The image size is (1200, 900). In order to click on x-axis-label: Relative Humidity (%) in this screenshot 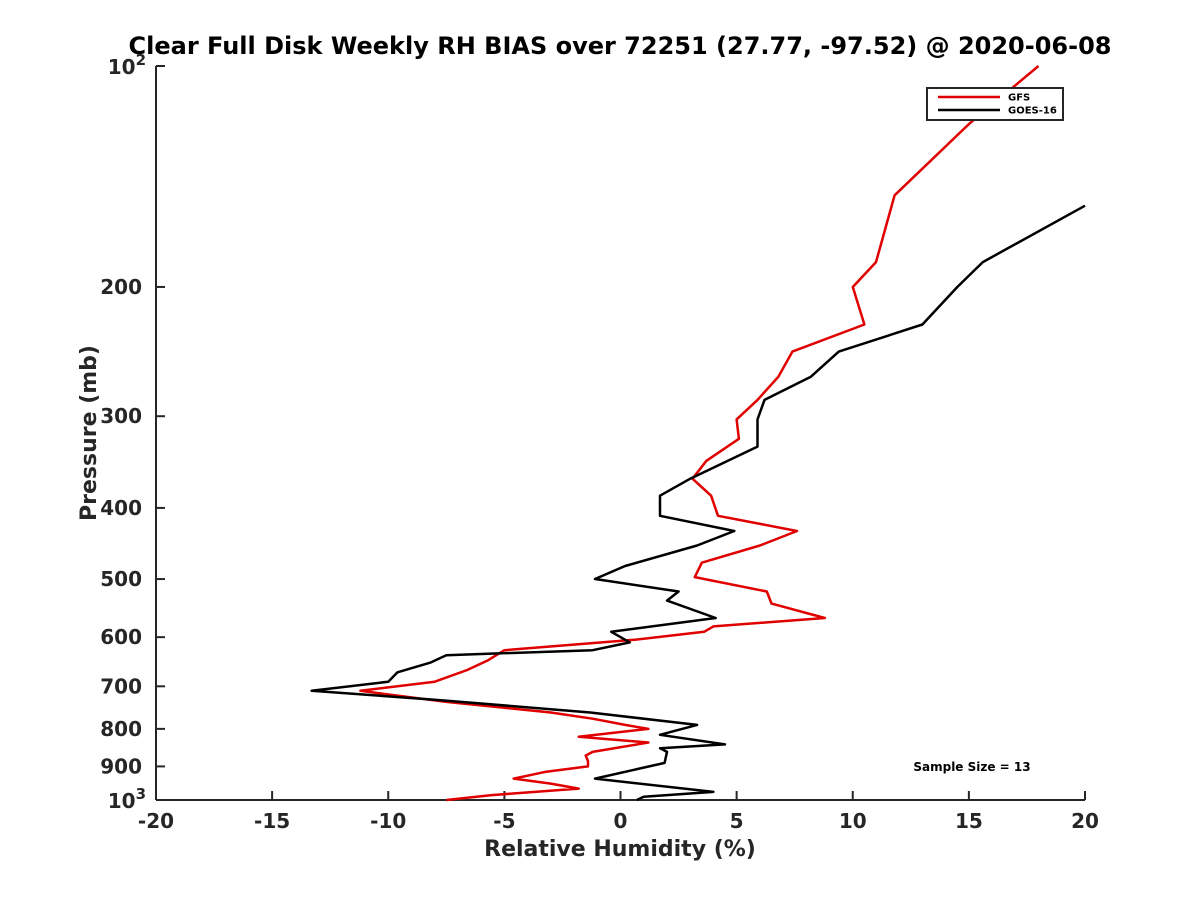, I will do `click(620, 849)`.